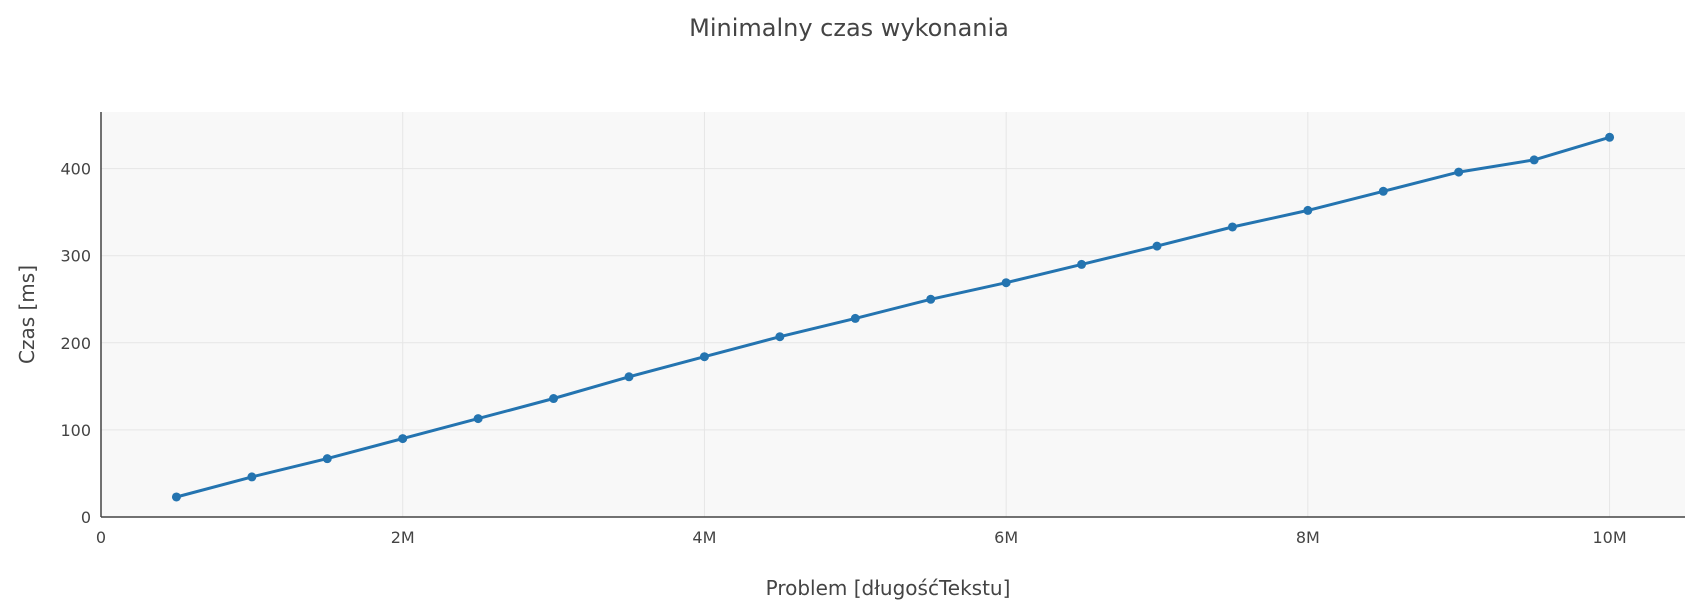 Image resolution: width=1698 pixels, height=615 pixels. I want to click on y-axis-title: Czas [ms], so click(27, 314).